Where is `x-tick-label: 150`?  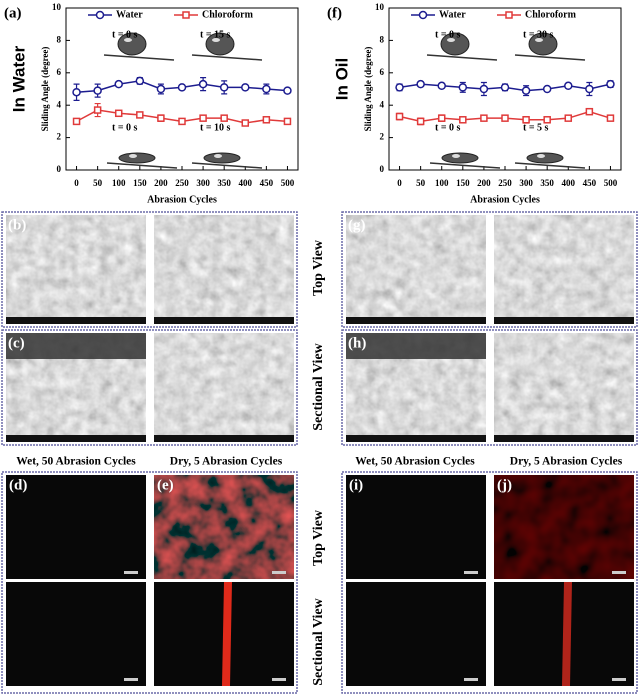 x-tick-label: 150 is located at coordinates (463, 183).